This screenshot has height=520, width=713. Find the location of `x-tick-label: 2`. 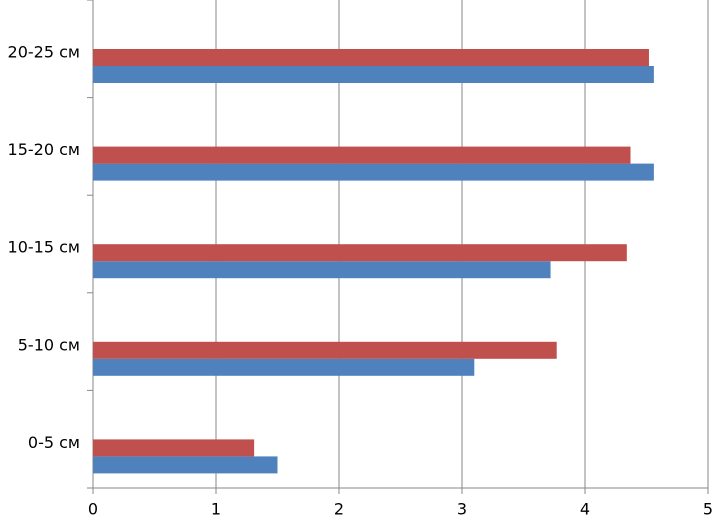

x-tick-label: 2 is located at coordinates (339, 509).